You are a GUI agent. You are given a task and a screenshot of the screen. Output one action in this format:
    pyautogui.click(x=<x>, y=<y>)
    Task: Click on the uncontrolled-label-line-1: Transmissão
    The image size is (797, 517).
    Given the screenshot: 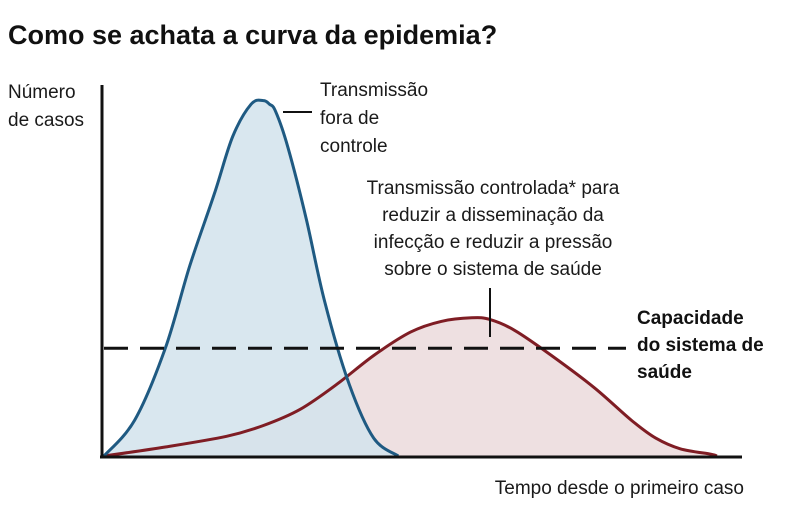 What is the action you would take?
    pyautogui.click(x=374, y=90)
    